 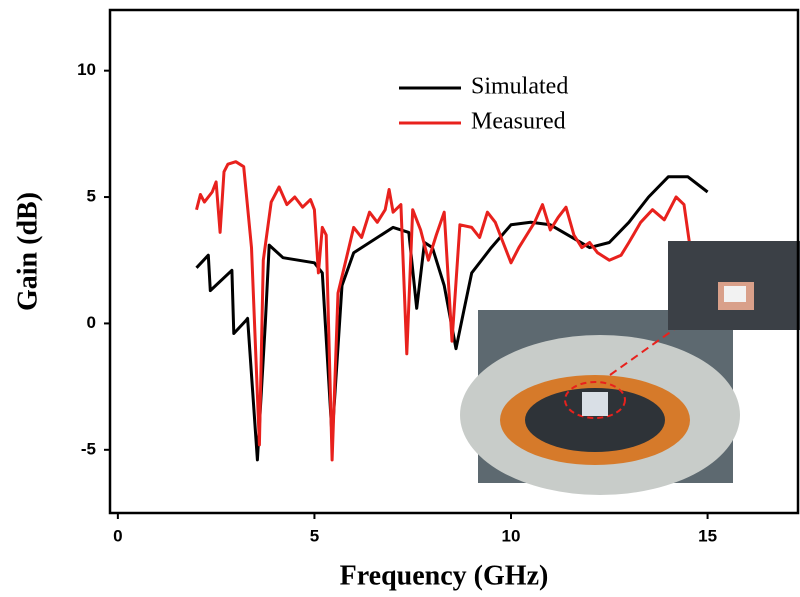 I want to click on x-tick-label: 5, so click(x=314, y=535).